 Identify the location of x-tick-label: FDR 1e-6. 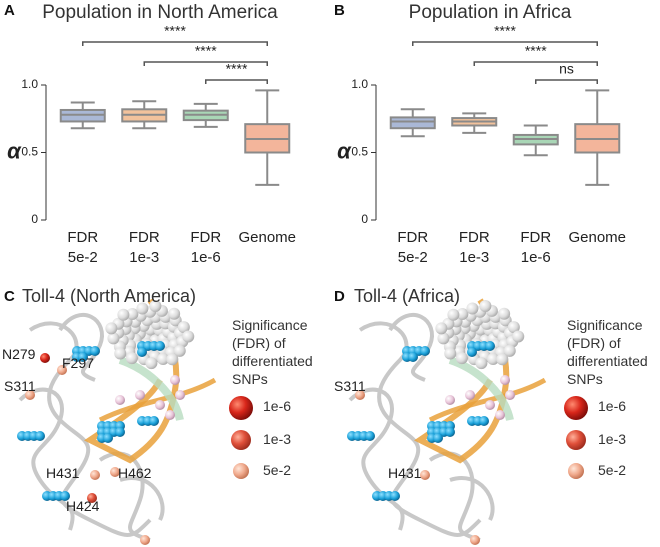
(536, 247).